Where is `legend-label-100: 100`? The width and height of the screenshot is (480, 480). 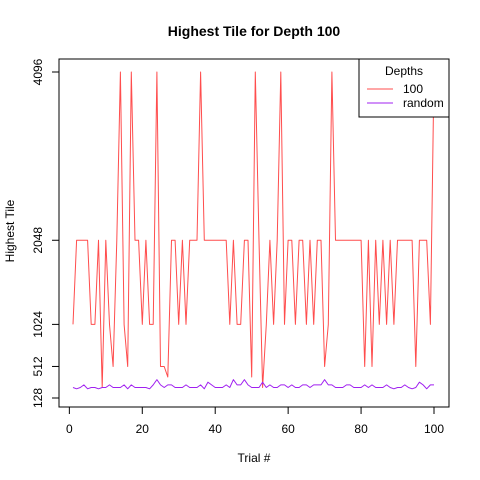
legend-label-100: 100 is located at coordinates (413, 89).